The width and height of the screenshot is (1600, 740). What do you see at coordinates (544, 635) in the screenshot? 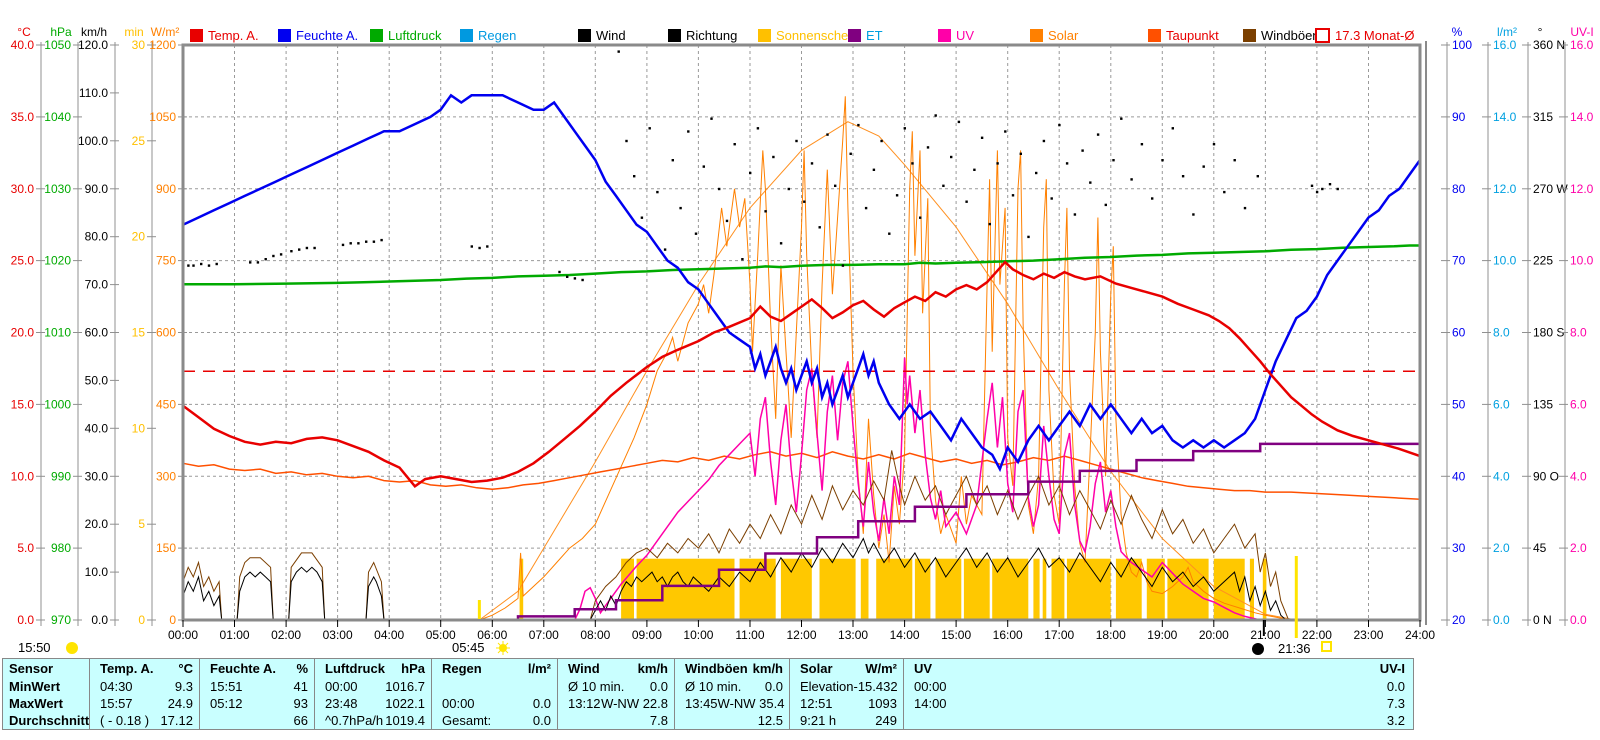
I see `svg-text: 07:00` at bounding box center [544, 635].